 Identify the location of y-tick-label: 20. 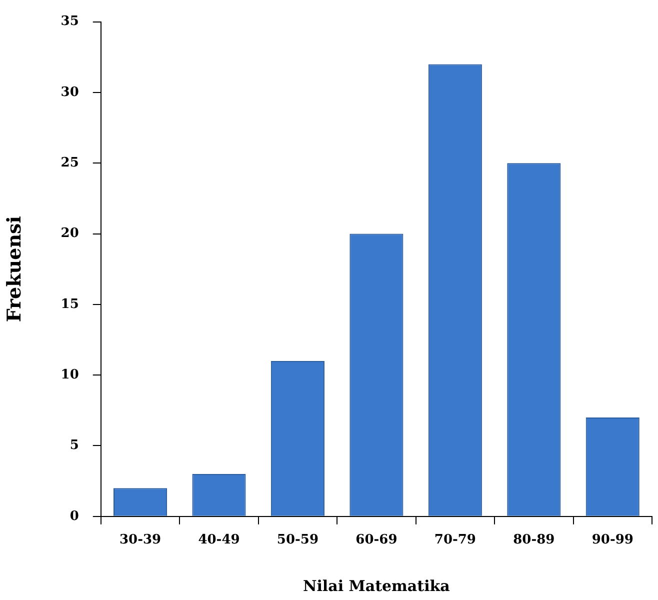
(69, 234).